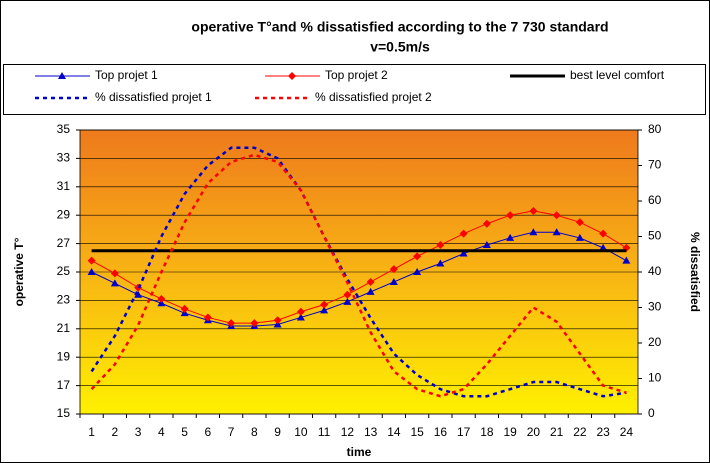  What do you see at coordinates (208, 432) in the screenshot?
I see `x-tick-label: 6` at bounding box center [208, 432].